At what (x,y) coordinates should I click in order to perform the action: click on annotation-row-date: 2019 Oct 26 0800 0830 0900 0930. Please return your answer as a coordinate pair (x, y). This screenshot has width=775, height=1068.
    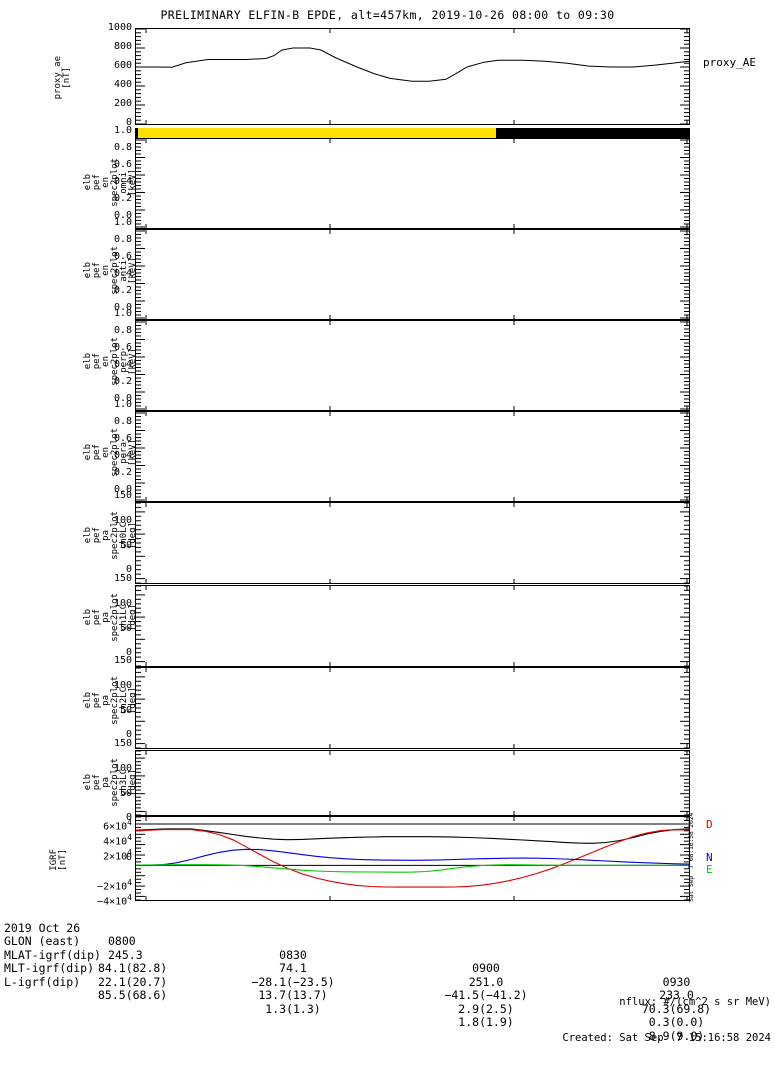
    Looking at the image, I should click on (387, 948).